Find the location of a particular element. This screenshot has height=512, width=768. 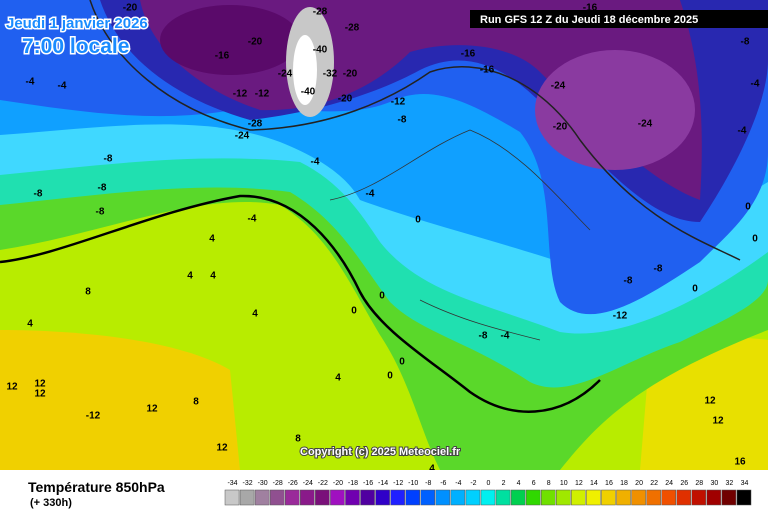

scale-label: 0 is located at coordinates (489, 483).